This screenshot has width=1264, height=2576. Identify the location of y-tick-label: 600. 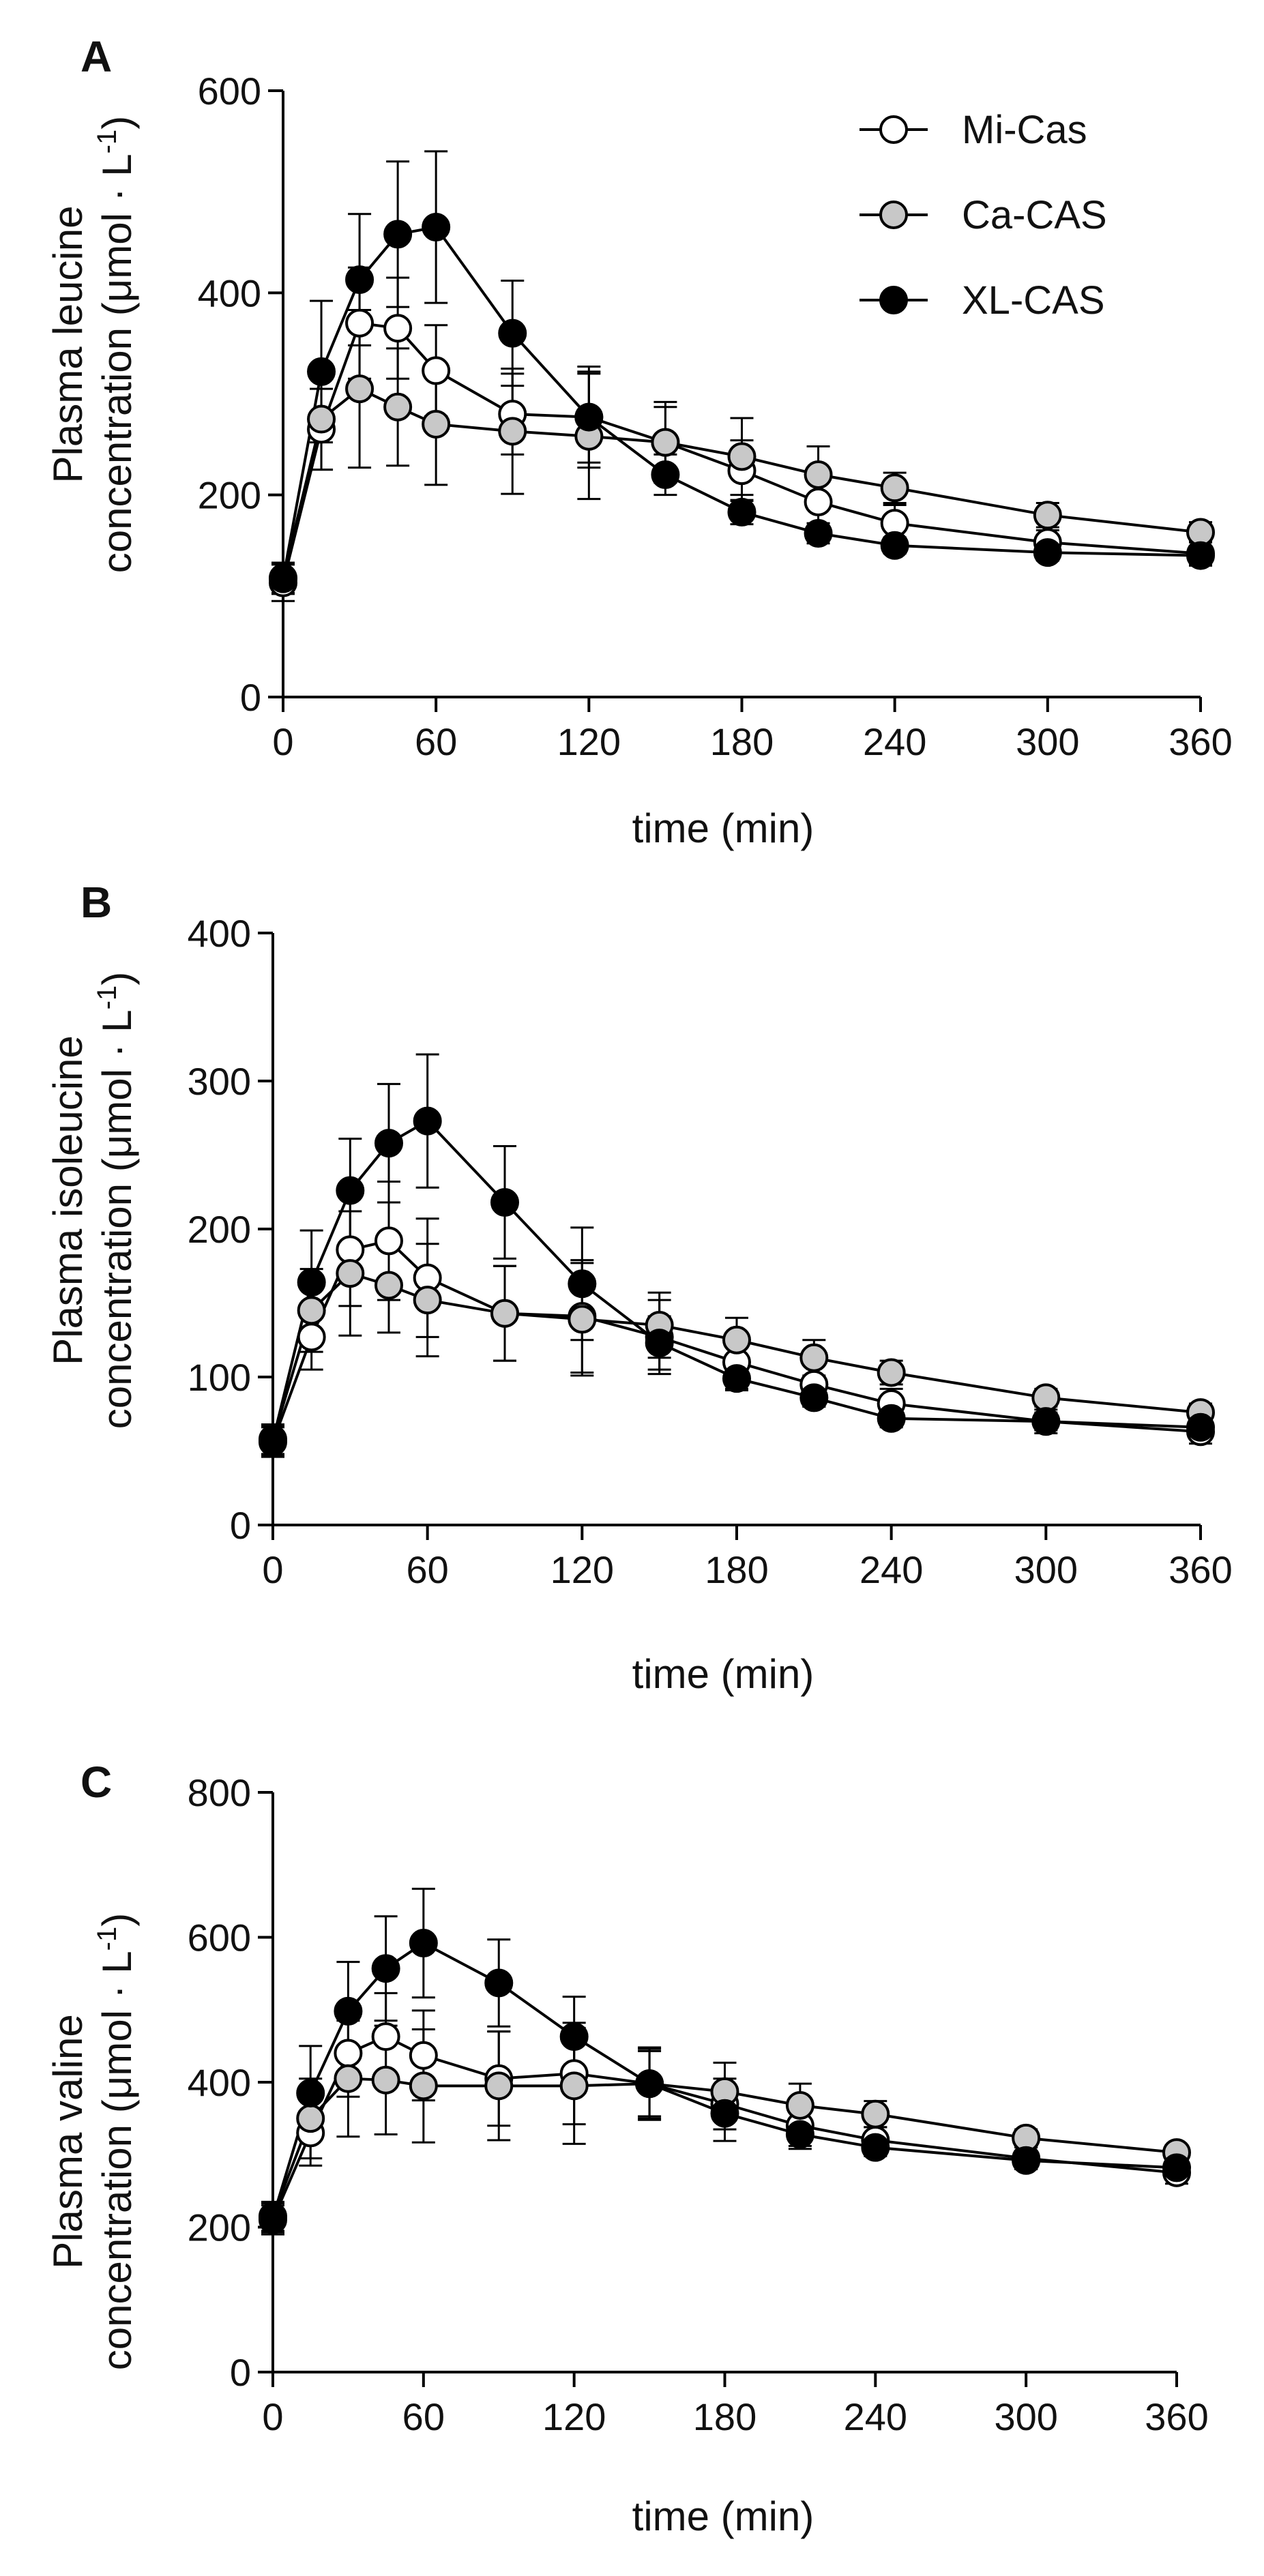
(219, 1937).